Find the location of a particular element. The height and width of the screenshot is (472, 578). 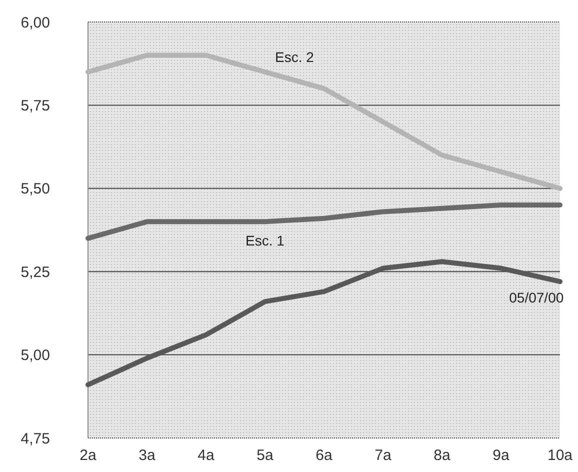

x-tick-label: 3a is located at coordinates (147, 455).